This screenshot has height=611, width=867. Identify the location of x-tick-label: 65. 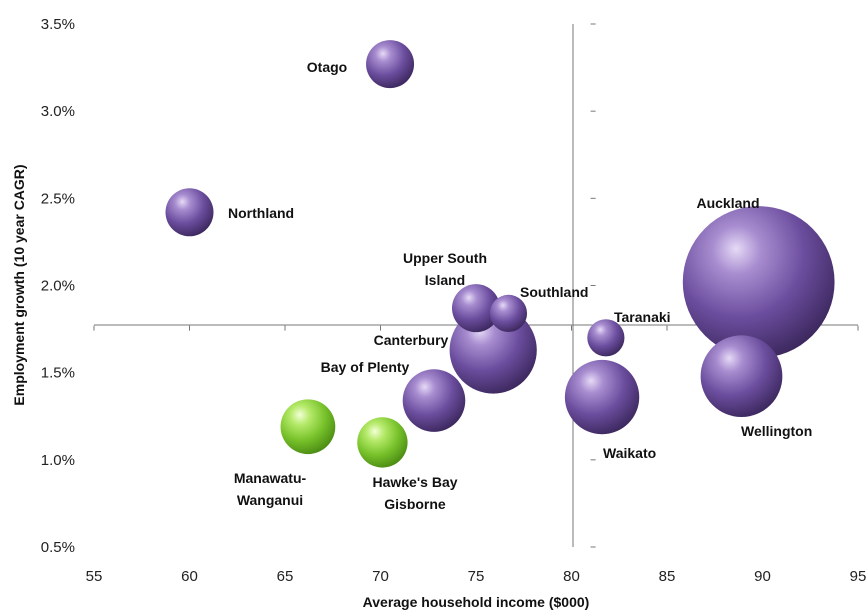
(285, 576).